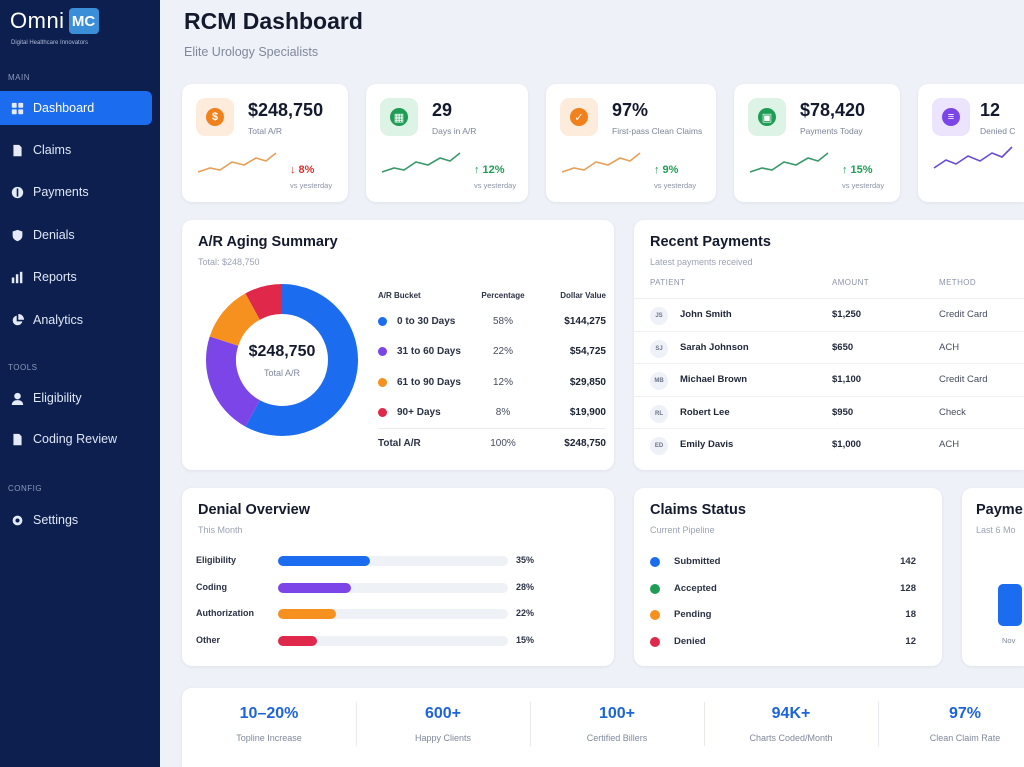 The height and width of the screenshot is (767, 1024). I want to click on brand-name: Omni, so click(37, 20).